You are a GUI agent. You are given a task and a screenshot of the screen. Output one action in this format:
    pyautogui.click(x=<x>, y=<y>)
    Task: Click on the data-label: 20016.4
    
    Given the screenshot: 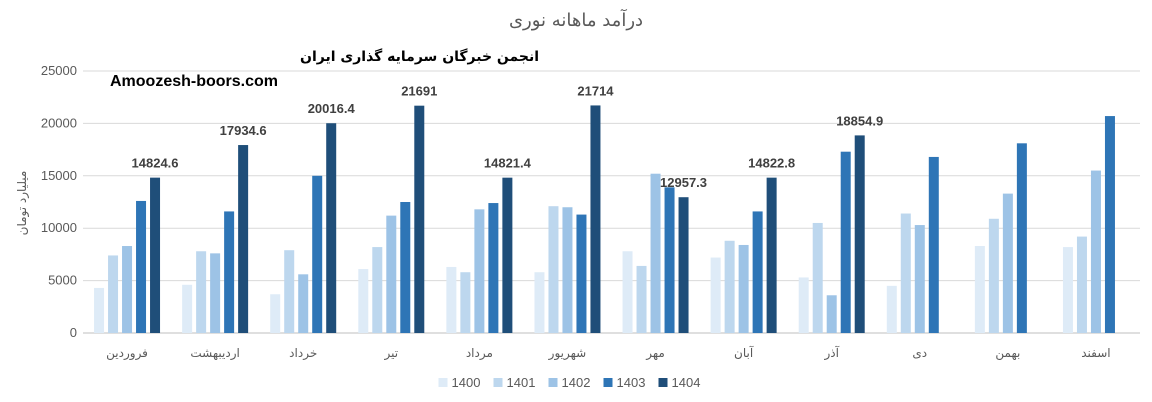 What is the action you would take?
    pyautogui.click(x=332, y=108)
    